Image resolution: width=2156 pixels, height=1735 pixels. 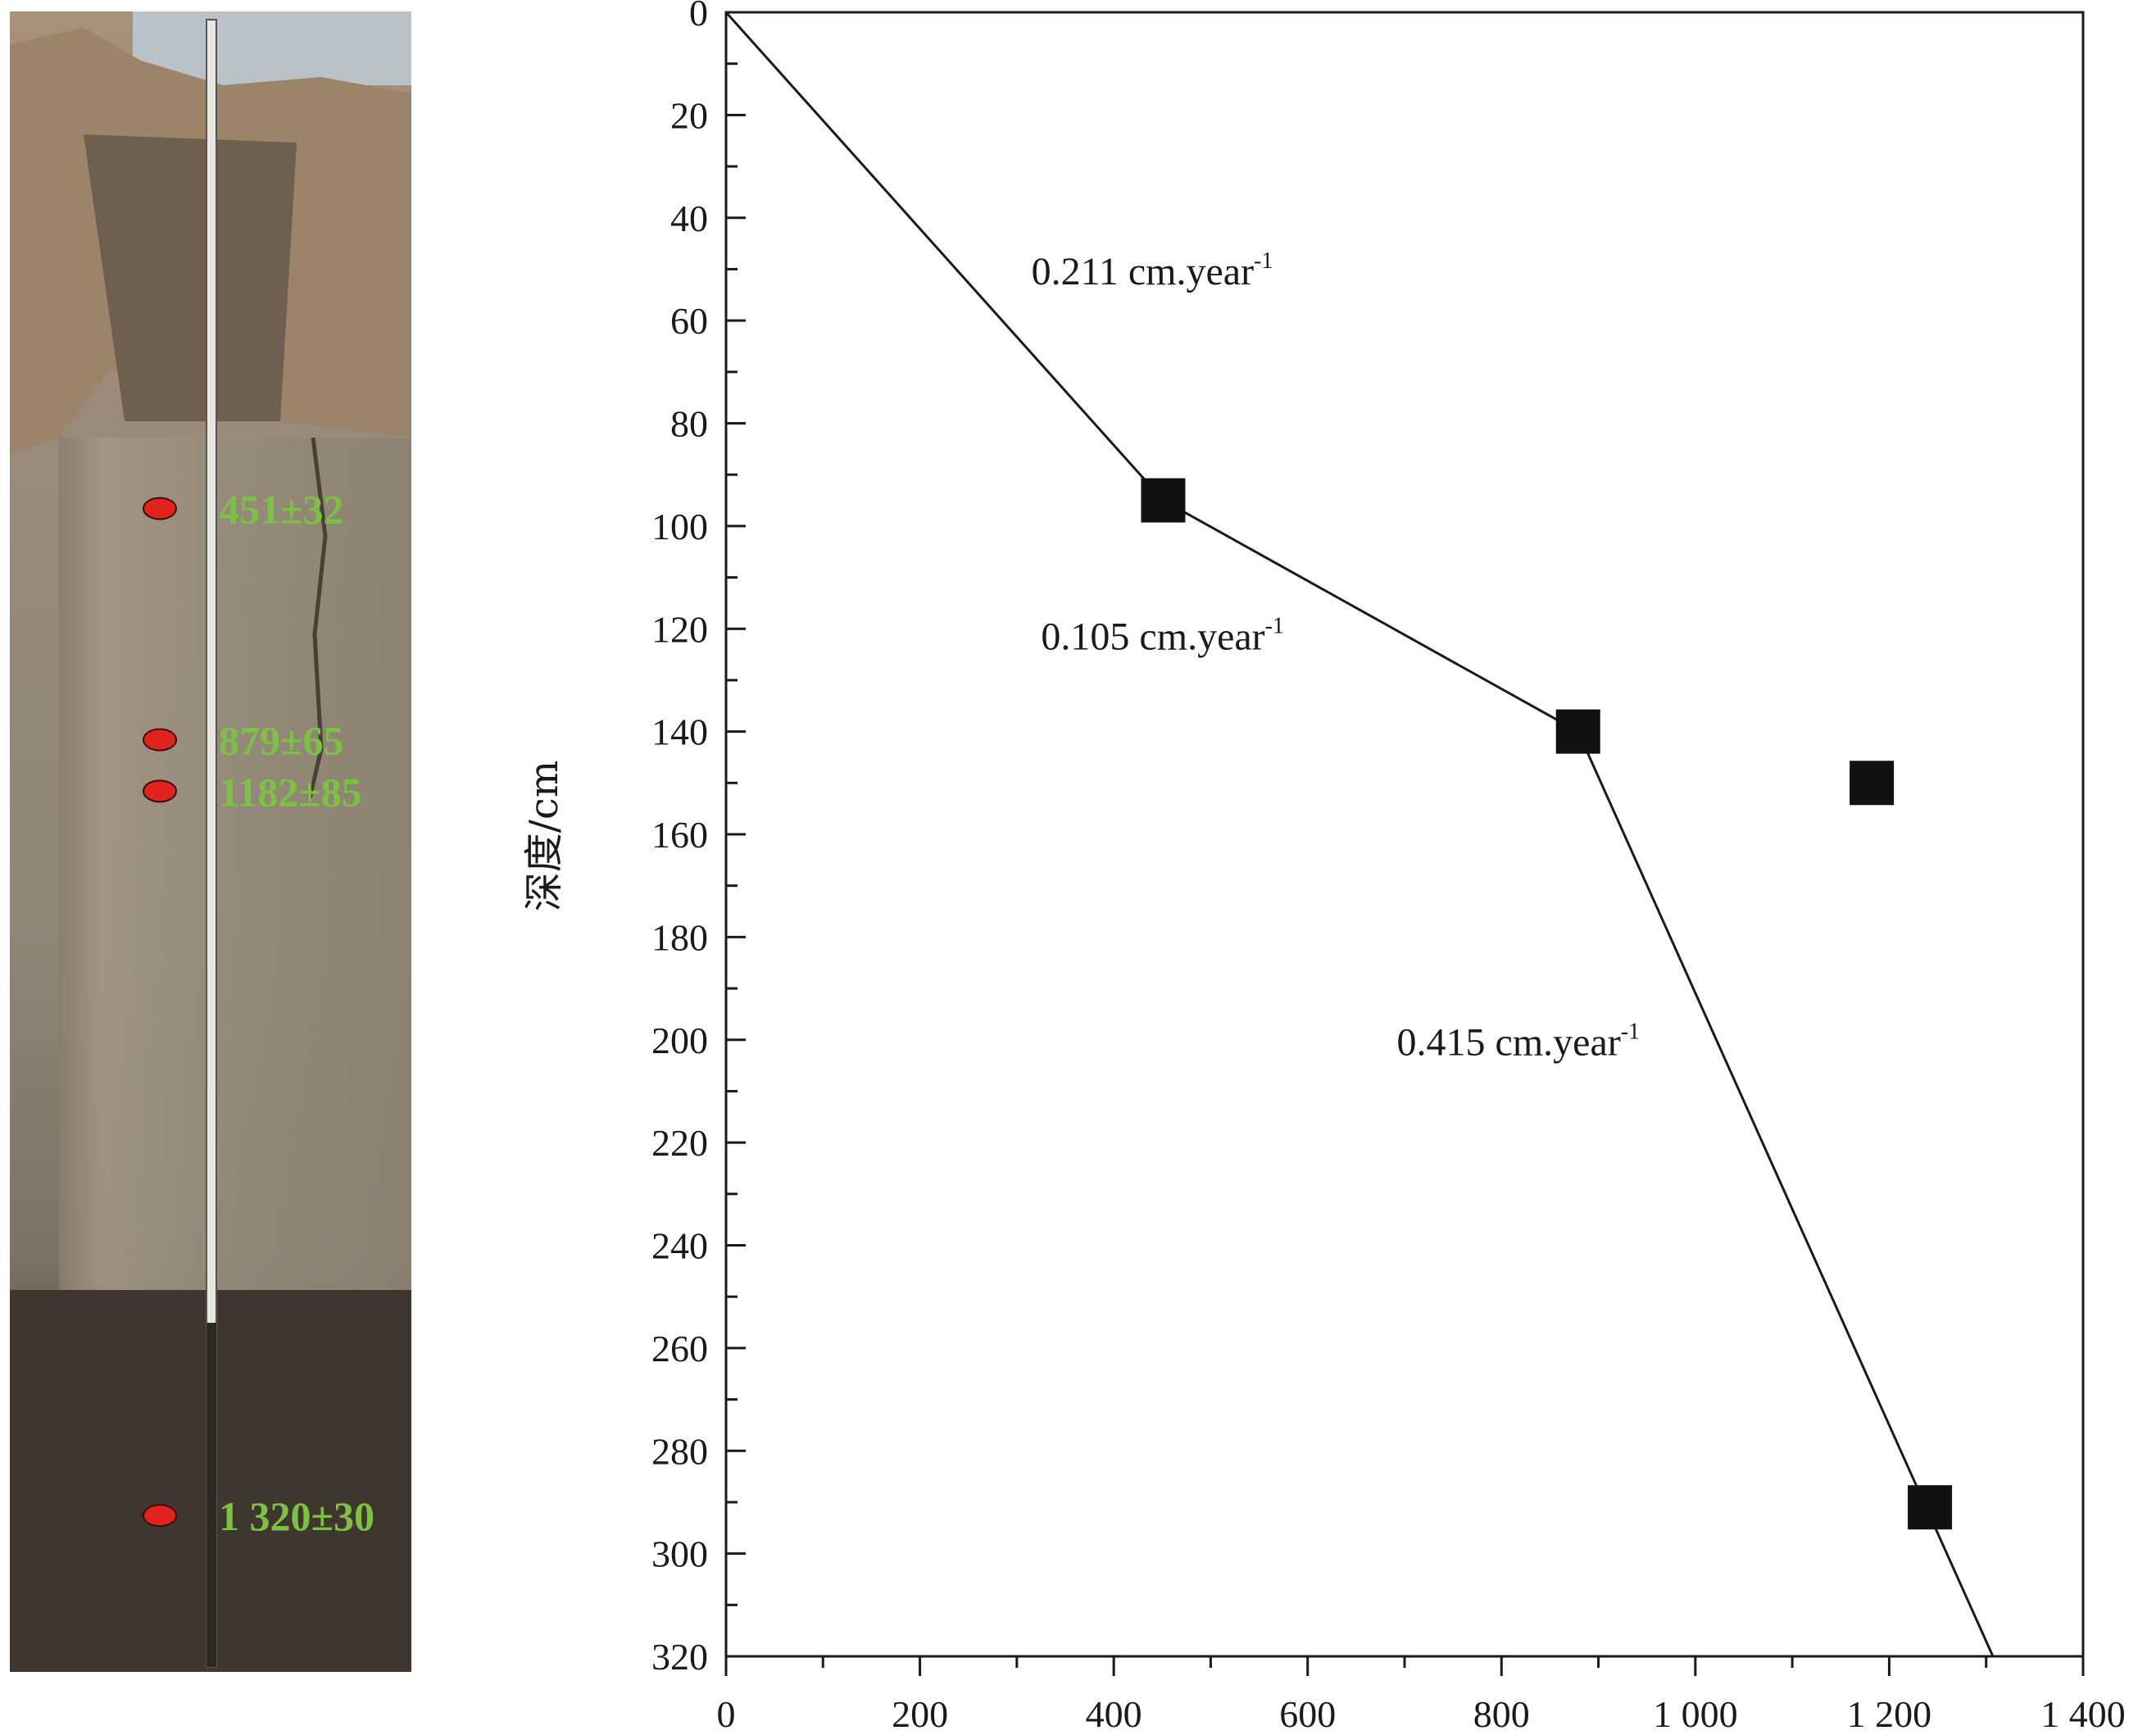 I want to click on y-tick-label: 0, so click(x=698, y=17).